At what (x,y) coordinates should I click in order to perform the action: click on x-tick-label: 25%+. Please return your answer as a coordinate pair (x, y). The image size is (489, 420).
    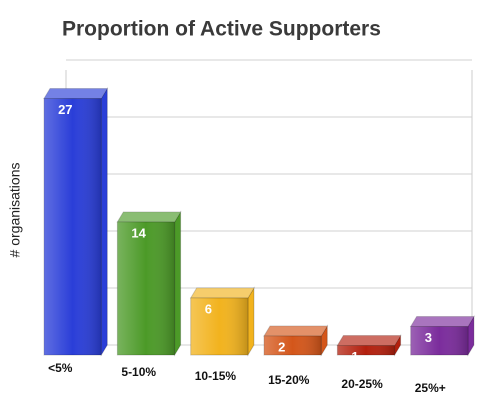
    Looking at the image, I should click on (430, 388).